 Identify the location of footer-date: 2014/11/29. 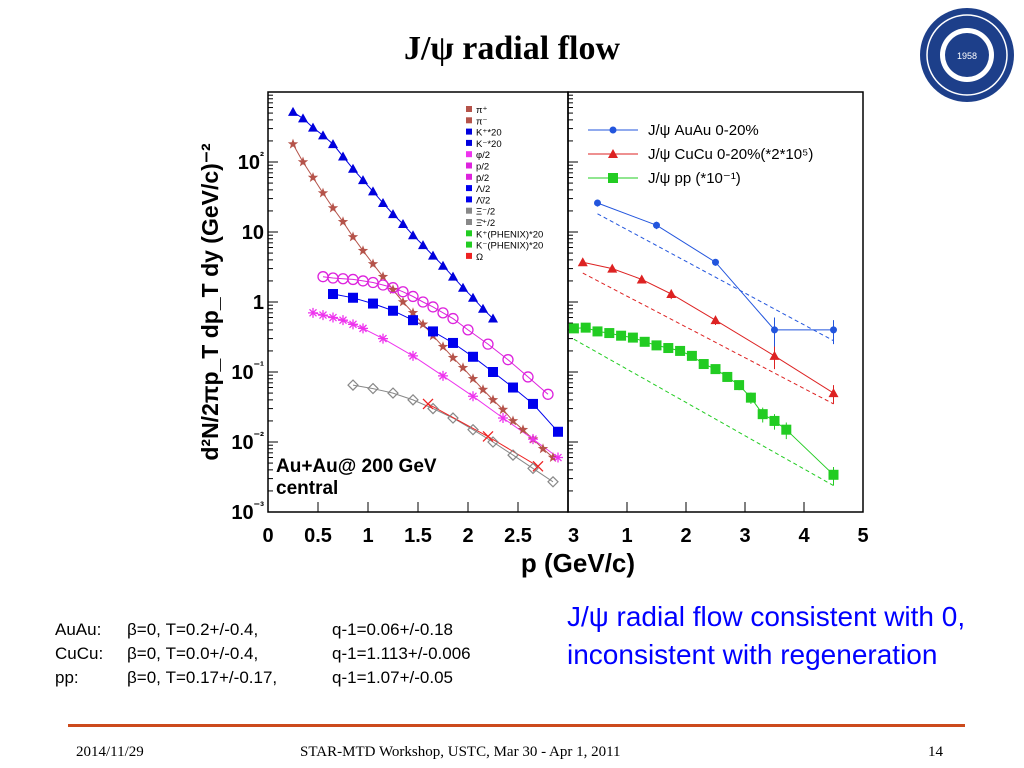
(110, 752).